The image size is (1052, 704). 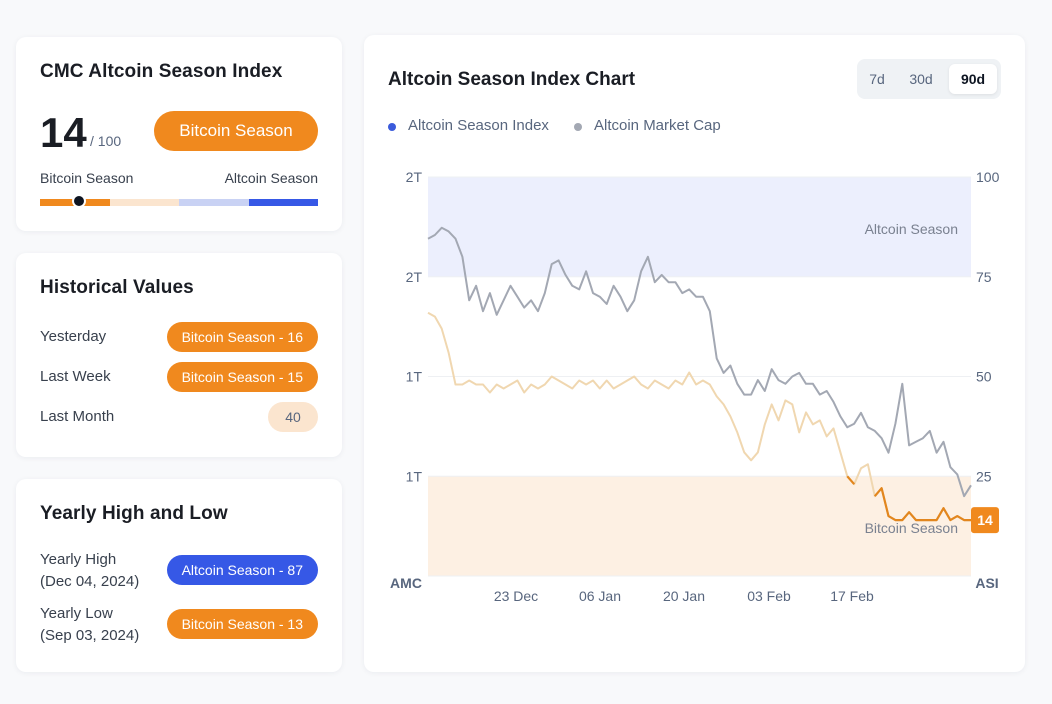 I want to click on right-axis-tick: 25, so click(x=984, y=476).